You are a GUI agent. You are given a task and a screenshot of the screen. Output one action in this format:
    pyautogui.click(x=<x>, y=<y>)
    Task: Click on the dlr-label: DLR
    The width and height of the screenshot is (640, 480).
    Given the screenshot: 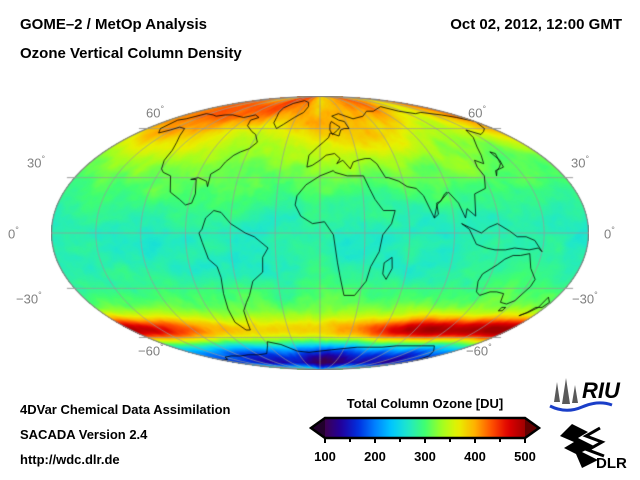 What is the action you would take?
    pyautogui.click(x=611, y=463)
    